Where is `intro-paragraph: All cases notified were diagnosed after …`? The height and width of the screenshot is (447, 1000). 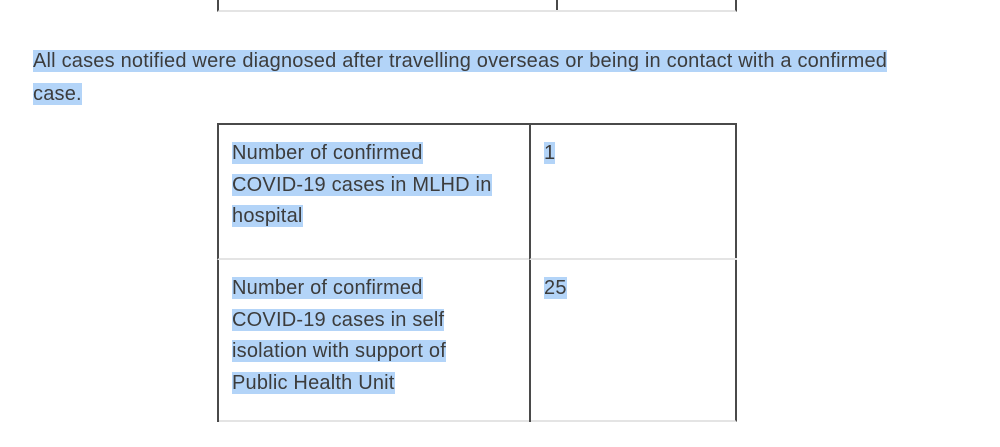 intro-paragraph: All cases notified were diagnosed after … is located at coordinates (488, 78).